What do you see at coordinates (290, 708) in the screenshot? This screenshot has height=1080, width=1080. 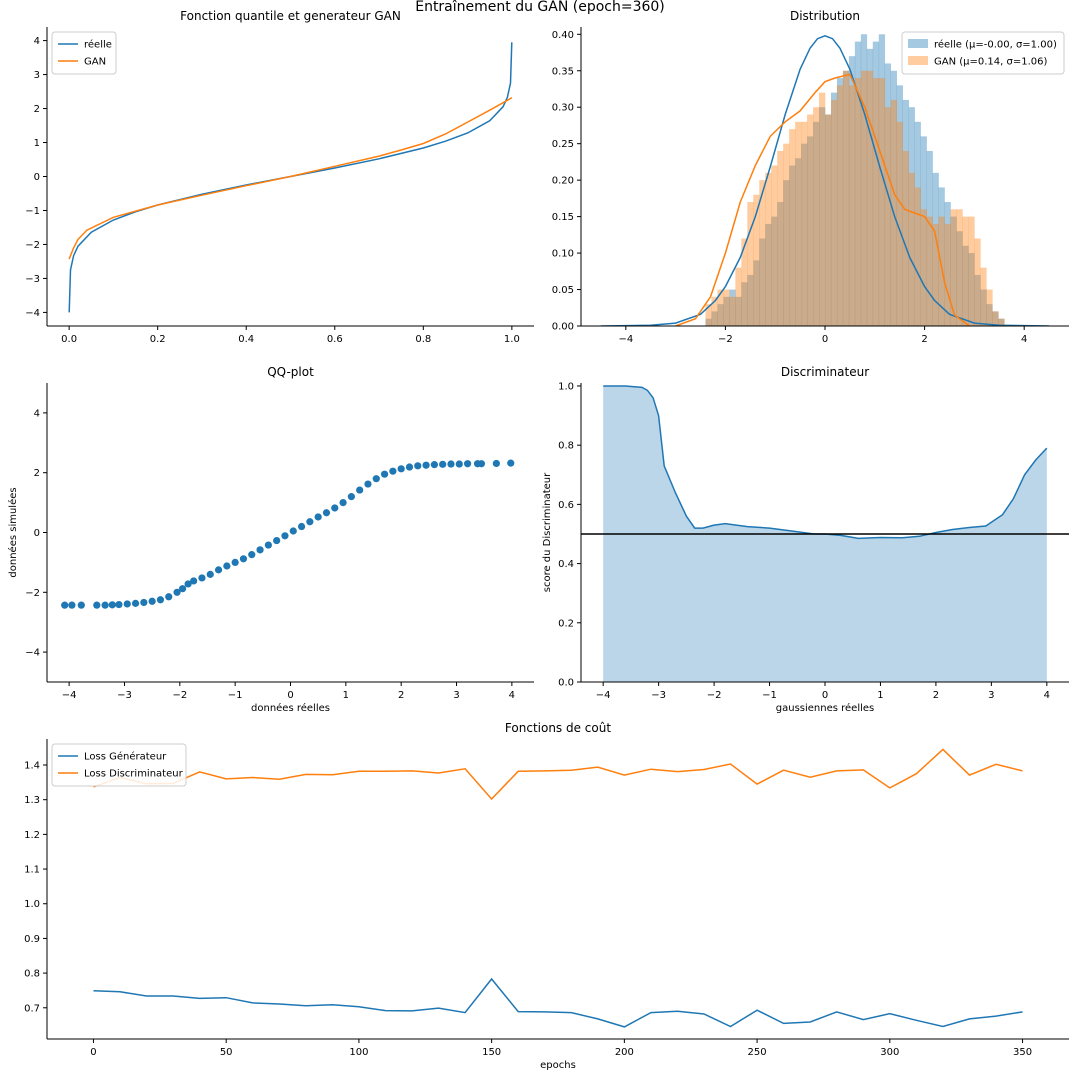 I see `x-axis-label: données réelles` at bounding box center [290, 708].